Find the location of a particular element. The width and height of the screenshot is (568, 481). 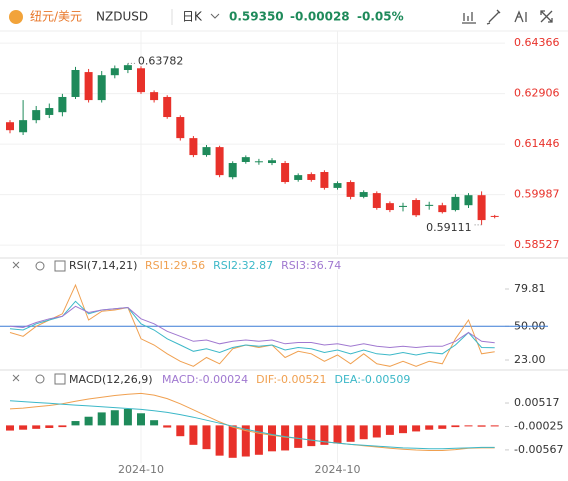

period: 日K is located at coordinates (192, 17).